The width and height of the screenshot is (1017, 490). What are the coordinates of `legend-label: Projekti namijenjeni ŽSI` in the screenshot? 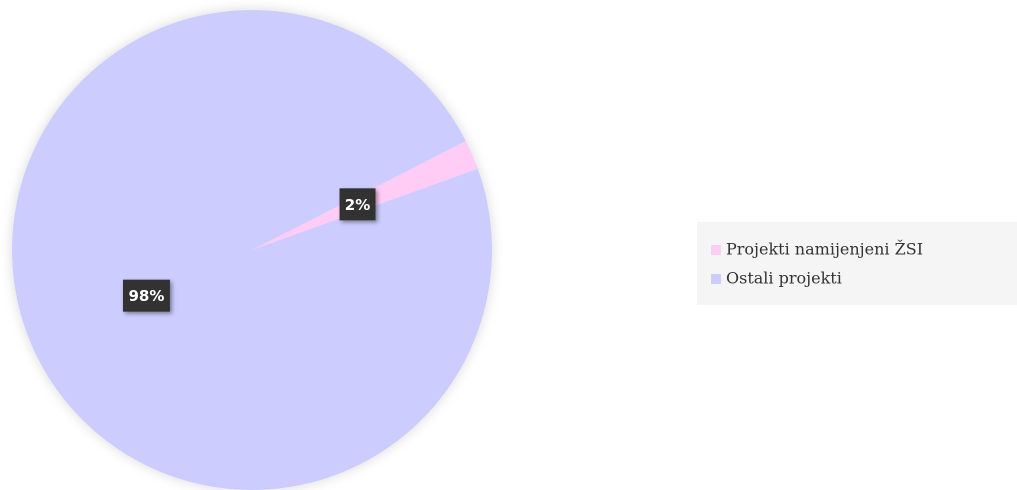 It's located at (824, 249).